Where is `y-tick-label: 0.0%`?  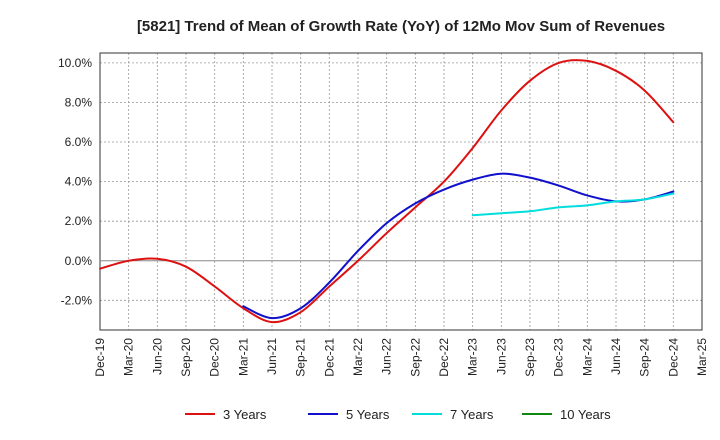 y-tick-label: 0.0% is located at coordinates (79, 261).